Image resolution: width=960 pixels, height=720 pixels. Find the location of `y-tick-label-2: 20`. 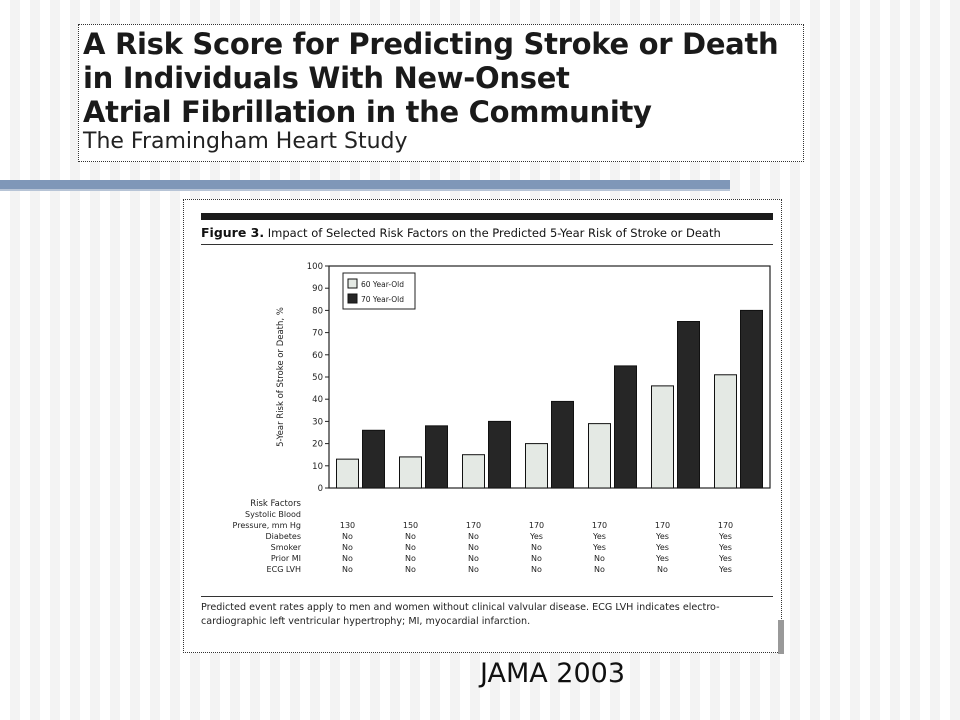

y-tick-label-2: 20 is located at coordinates (317, 445).